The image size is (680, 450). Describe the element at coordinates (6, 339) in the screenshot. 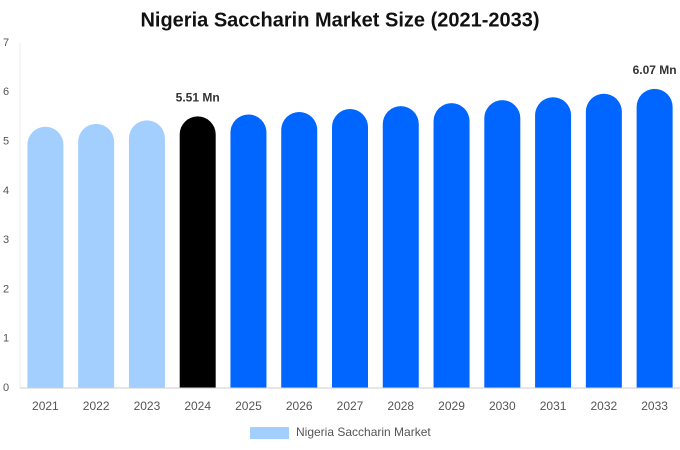

I see `y-tick-label: 1` at that location.